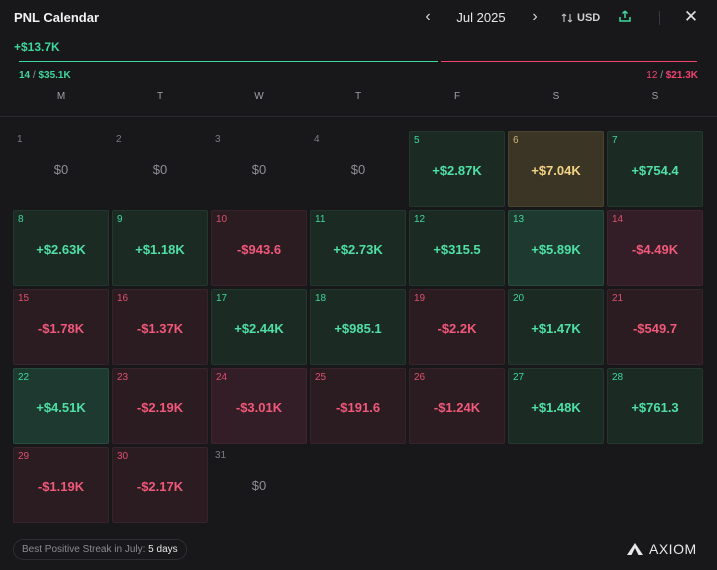 Image resolution: width=717 pixels, height=570 pixels. I want to click on weekday-label: M, so click(61, 96).